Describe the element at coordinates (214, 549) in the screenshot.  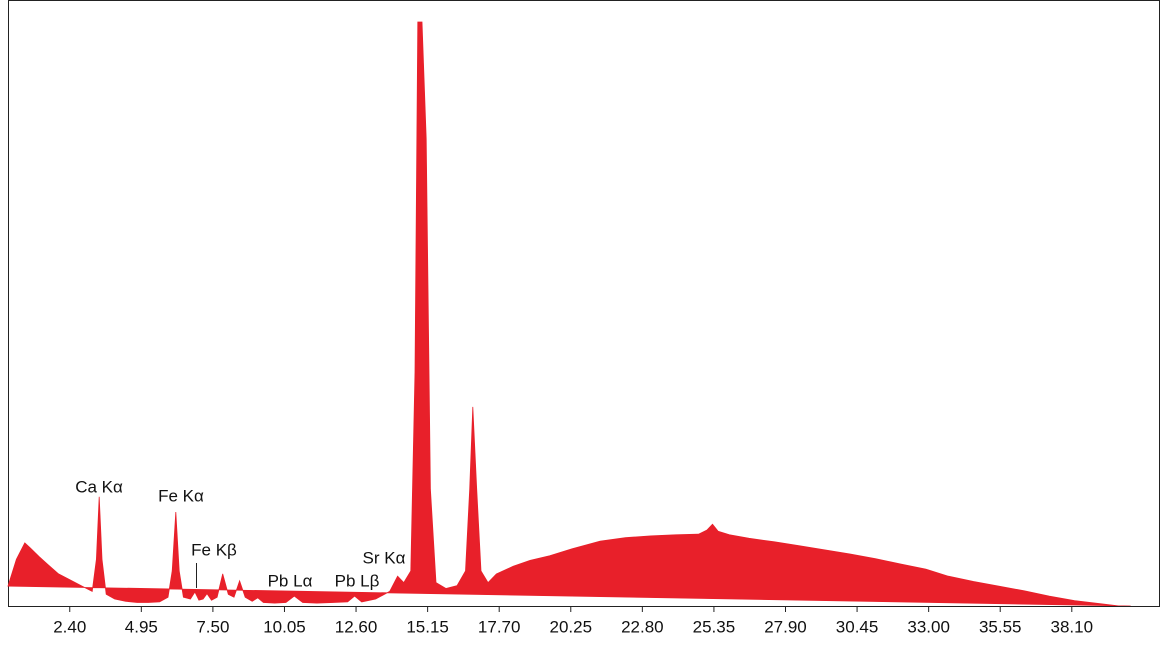
I see `peak-label: Fe Kβ` at that location.